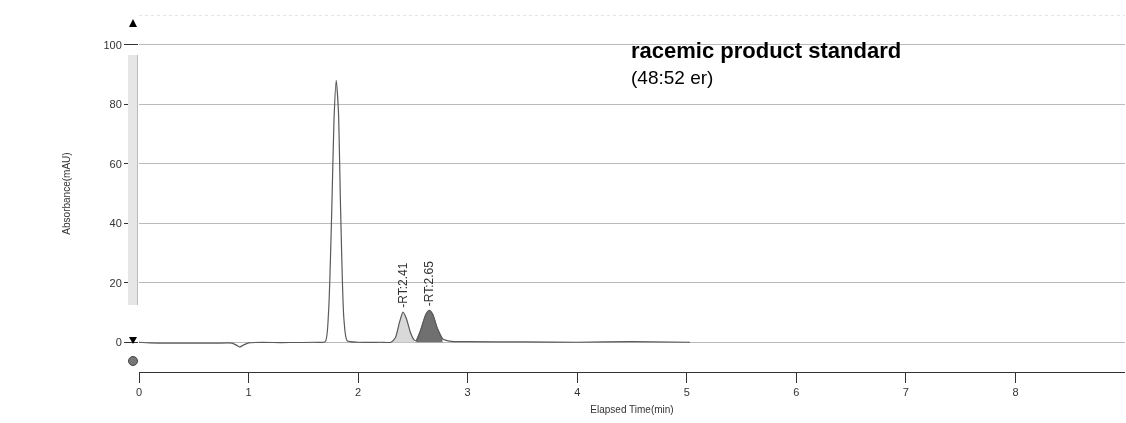 The width and height of the screenshot is (1126, 423). I want to click on y-tick-label: 0, so click(118, 342).